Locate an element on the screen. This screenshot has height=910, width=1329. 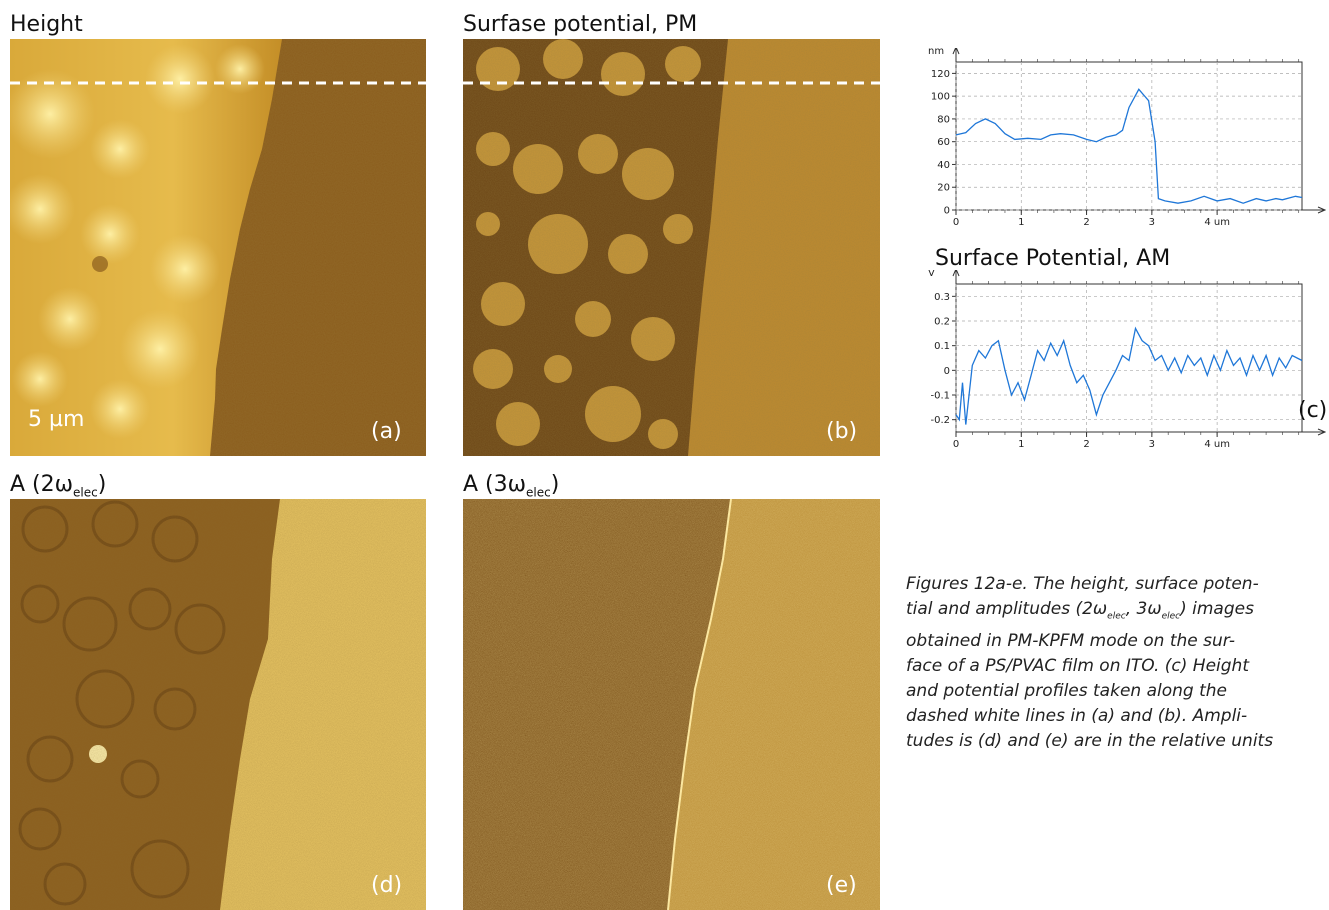
y-axis-label: V is located at coordinates (931, 274).